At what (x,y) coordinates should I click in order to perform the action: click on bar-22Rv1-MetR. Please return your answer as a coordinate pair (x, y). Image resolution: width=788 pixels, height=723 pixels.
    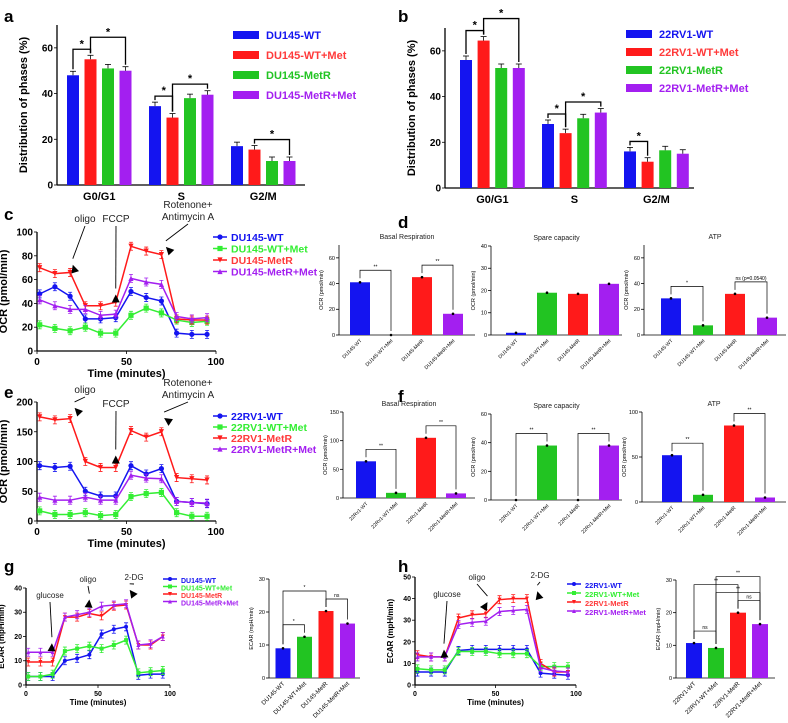
    Looking at the image, I should click on (426, 467).